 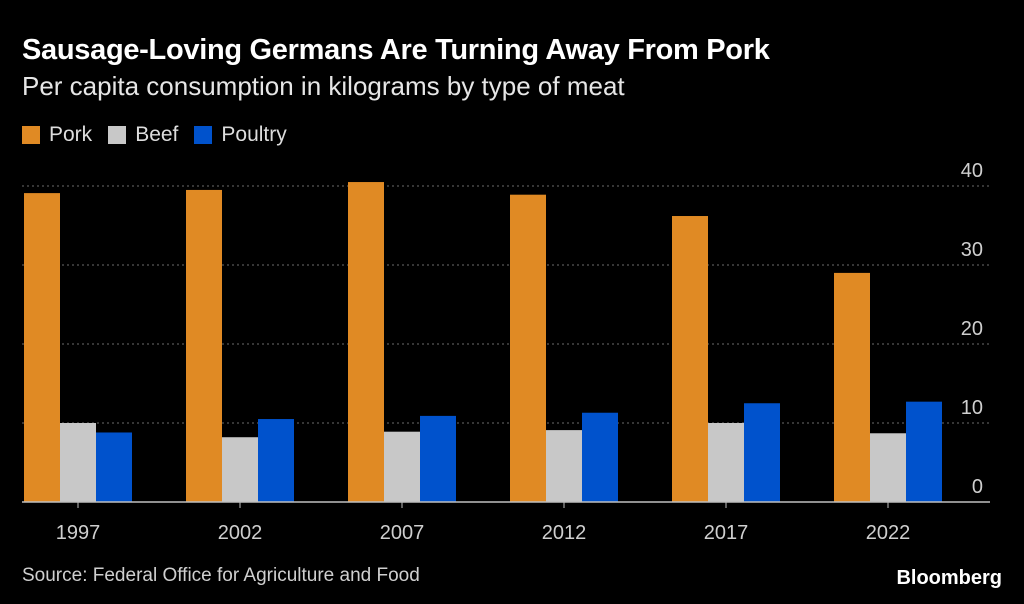 I want to click on bar-poultry-2017, so click(x=762, y=452).